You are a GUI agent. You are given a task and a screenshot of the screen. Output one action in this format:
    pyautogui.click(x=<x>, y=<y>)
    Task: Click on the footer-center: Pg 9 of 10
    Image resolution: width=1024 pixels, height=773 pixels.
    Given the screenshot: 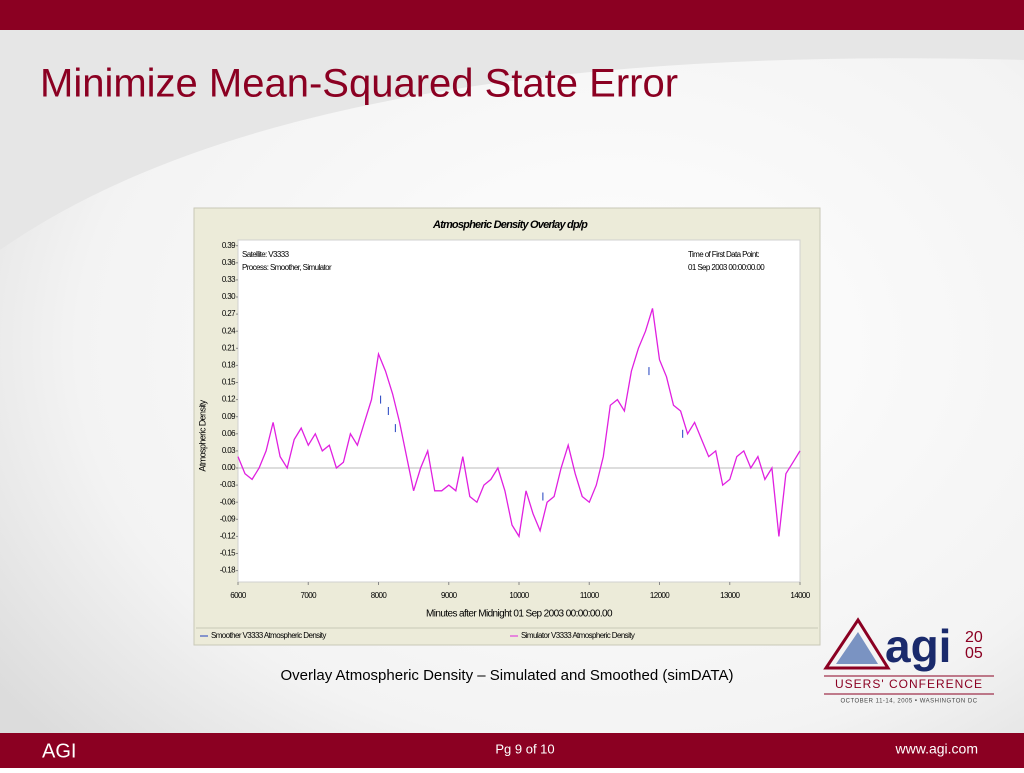 What is the action you would take?
    pyautogui.click(x=524, y=748)
    